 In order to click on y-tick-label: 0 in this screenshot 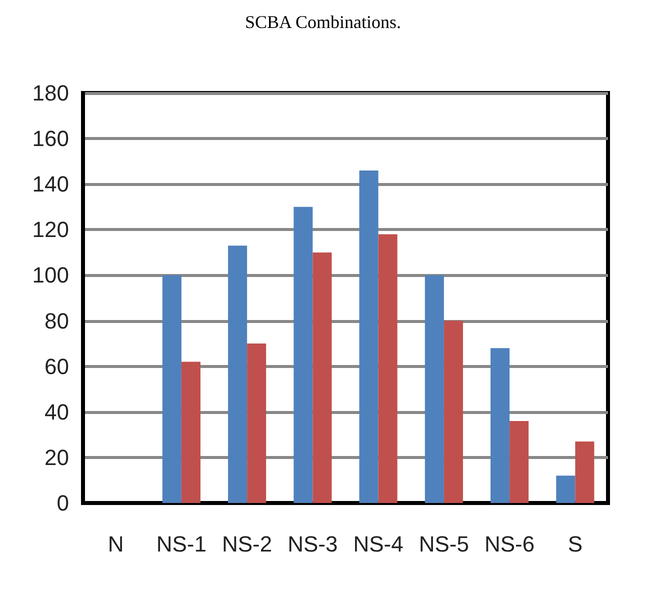, I will do `click(62, 503)`.